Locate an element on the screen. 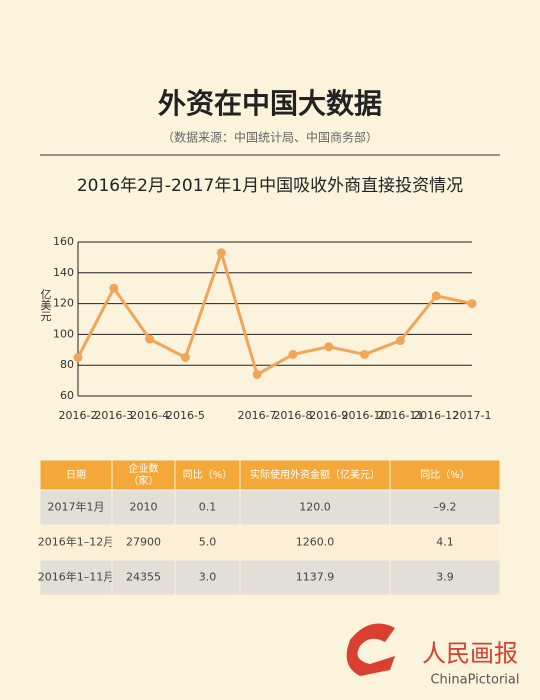  chart-title: 2016年2月-2017年1月中国吸收外商直接投资情况 is located at coordinates (270, 186).